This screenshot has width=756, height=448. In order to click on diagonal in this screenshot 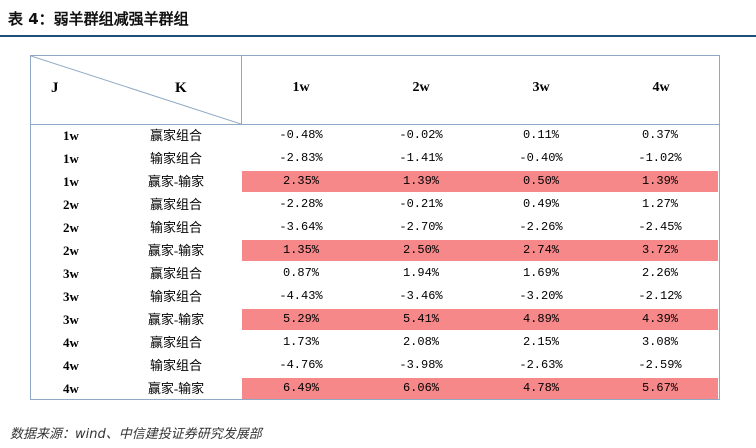, I will do `click(136, 90)`.